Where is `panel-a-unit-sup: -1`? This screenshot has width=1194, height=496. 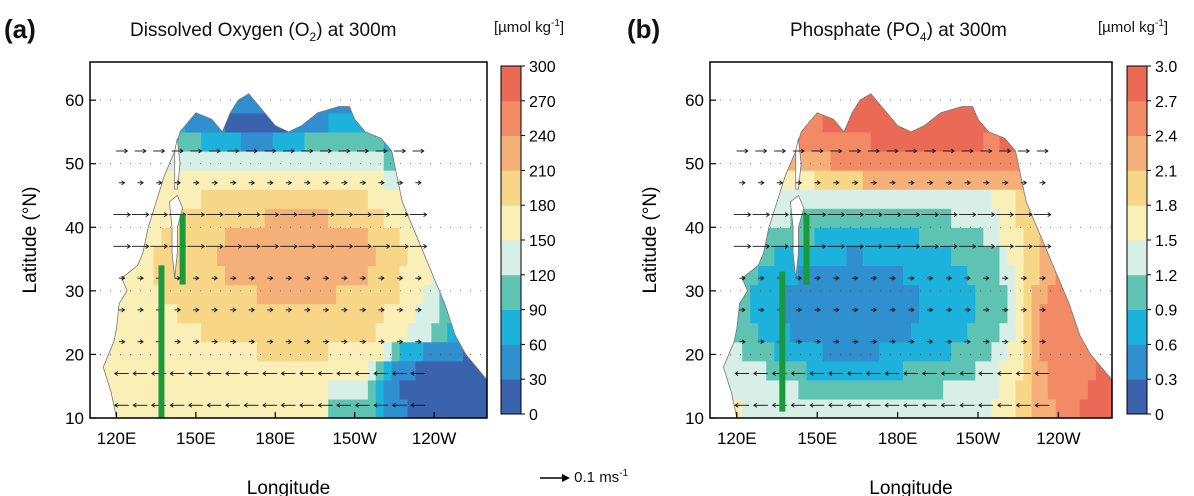
panel-a-unit-sup: -1 is located at coordinates (555, 23).